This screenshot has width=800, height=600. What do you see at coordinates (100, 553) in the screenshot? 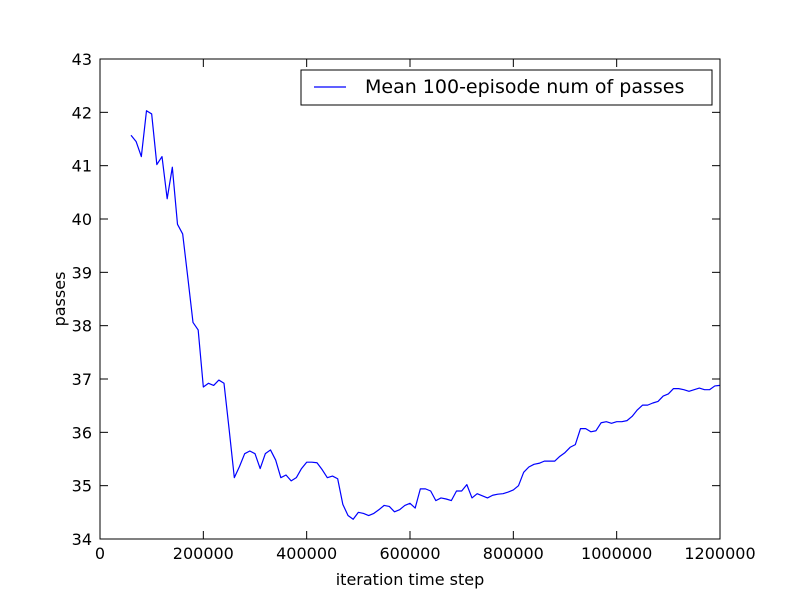
I see `x-tick-label: 0` at bounding box center [100, 553].